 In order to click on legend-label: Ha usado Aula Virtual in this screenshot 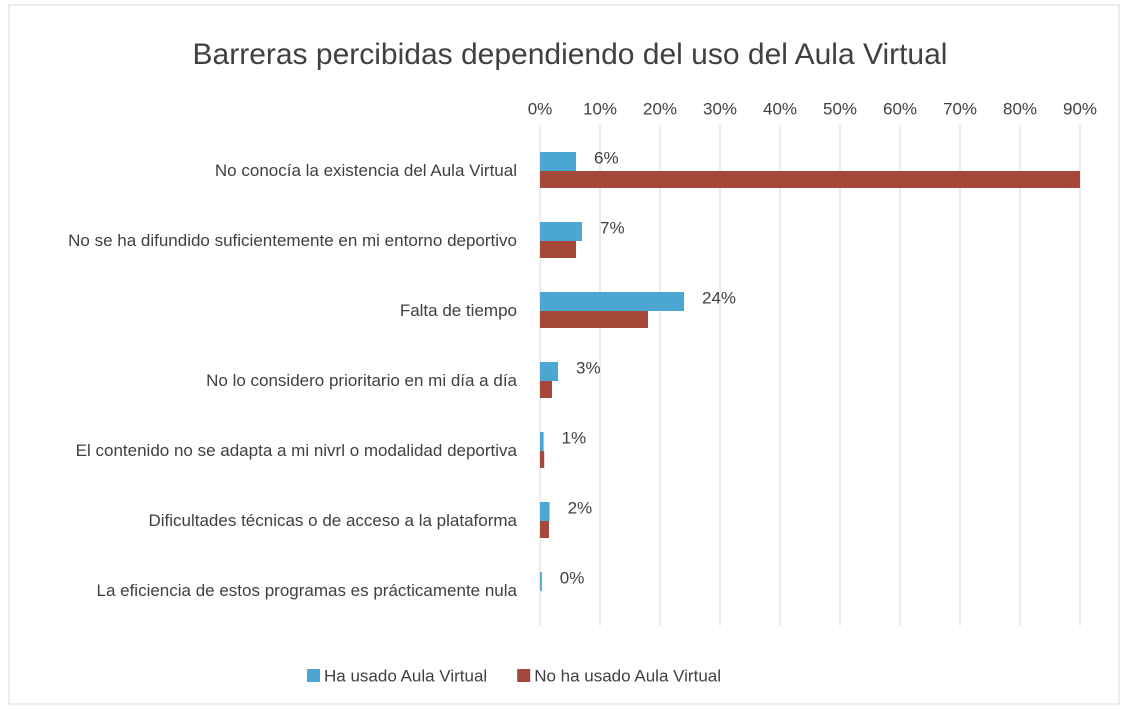, I will do `click(405, 675)`.